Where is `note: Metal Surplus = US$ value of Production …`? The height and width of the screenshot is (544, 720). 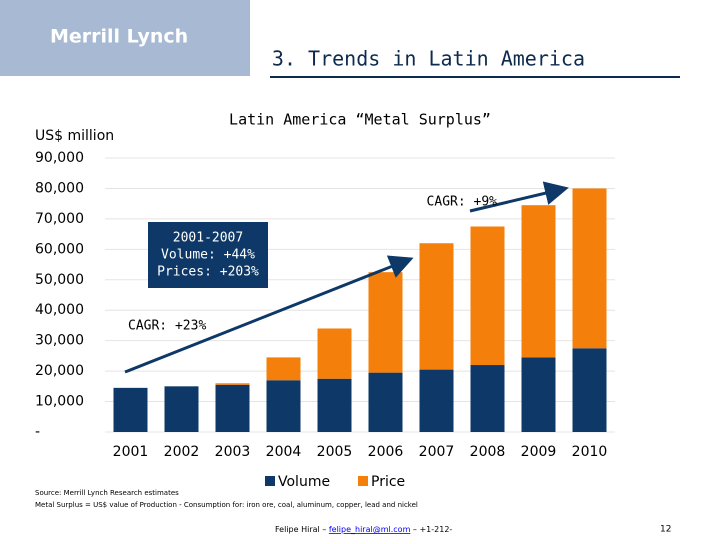 note: Metal Surplus = US$ value of Production … is located at coordinates (226, 505).